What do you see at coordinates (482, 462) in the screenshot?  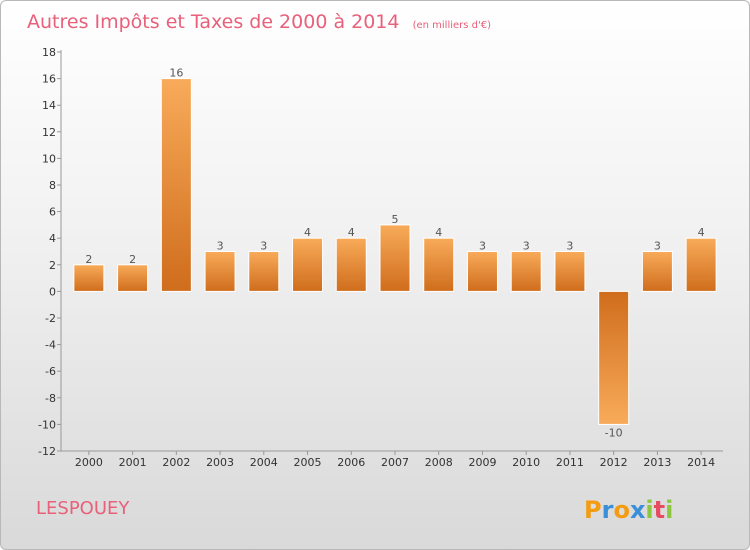 I see `x-tick-label-2009: 2009` at bounding box center [482, 462].